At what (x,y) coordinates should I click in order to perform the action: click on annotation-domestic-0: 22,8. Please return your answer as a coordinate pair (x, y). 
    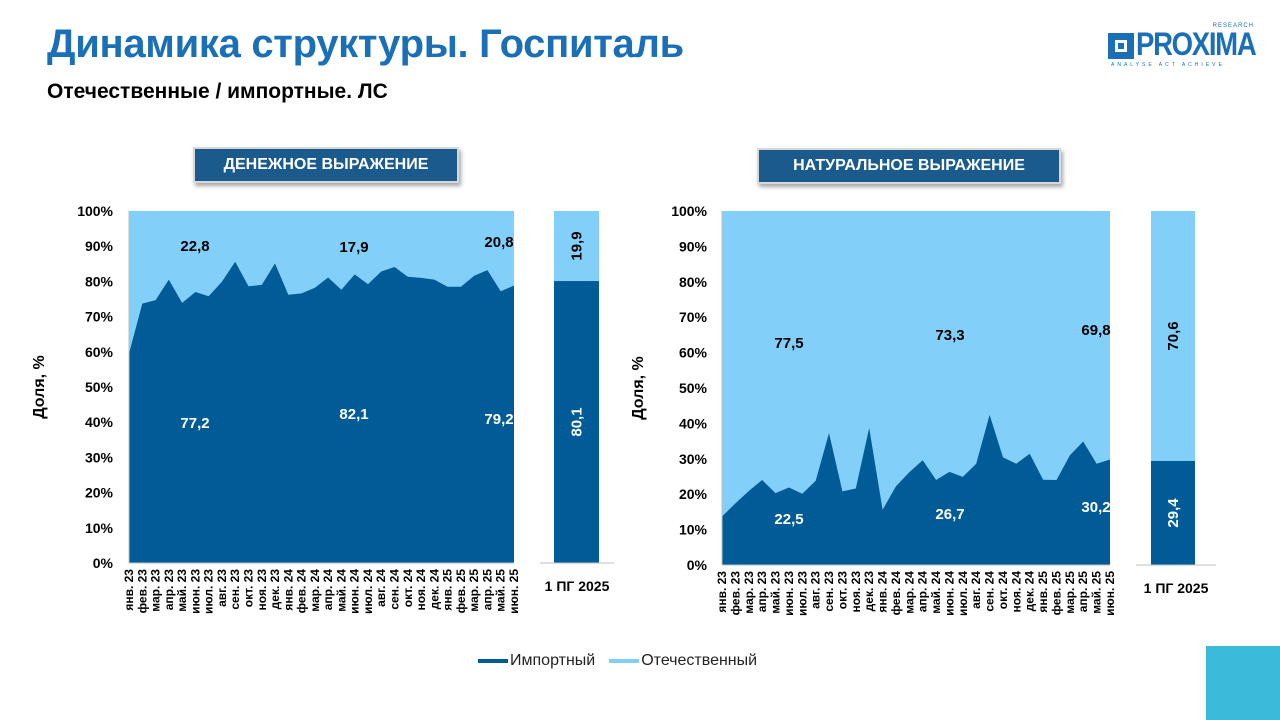
    Looking at the image, I should click on (194, 246).